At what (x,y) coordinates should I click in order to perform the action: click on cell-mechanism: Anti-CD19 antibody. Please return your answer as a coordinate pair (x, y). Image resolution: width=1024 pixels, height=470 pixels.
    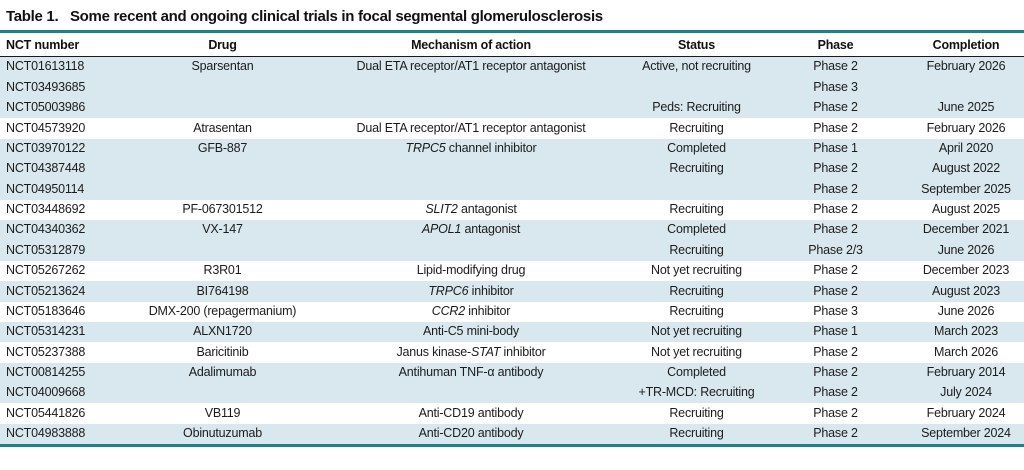
    Looking at the image, I should click on (471, 412).